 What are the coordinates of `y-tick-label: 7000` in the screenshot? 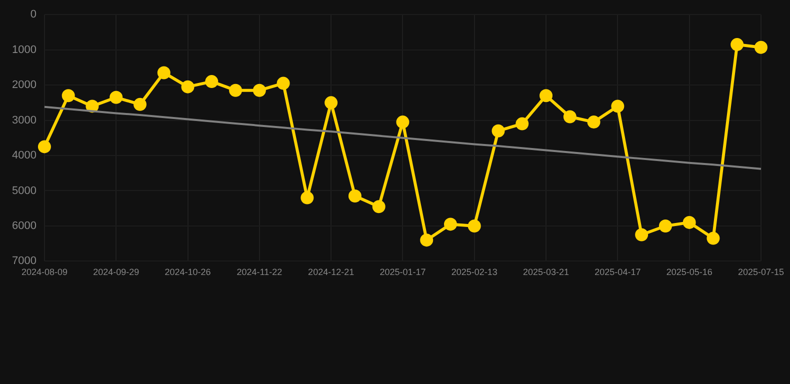 It's located at (24, 261).